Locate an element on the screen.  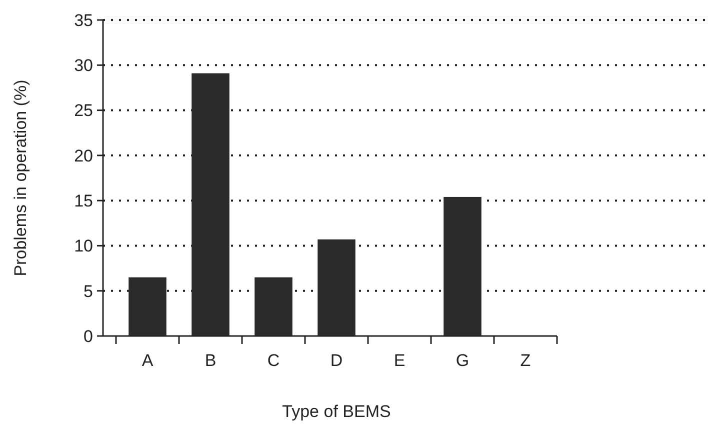
x-tick-label: E is located at coordinates (400, 360).